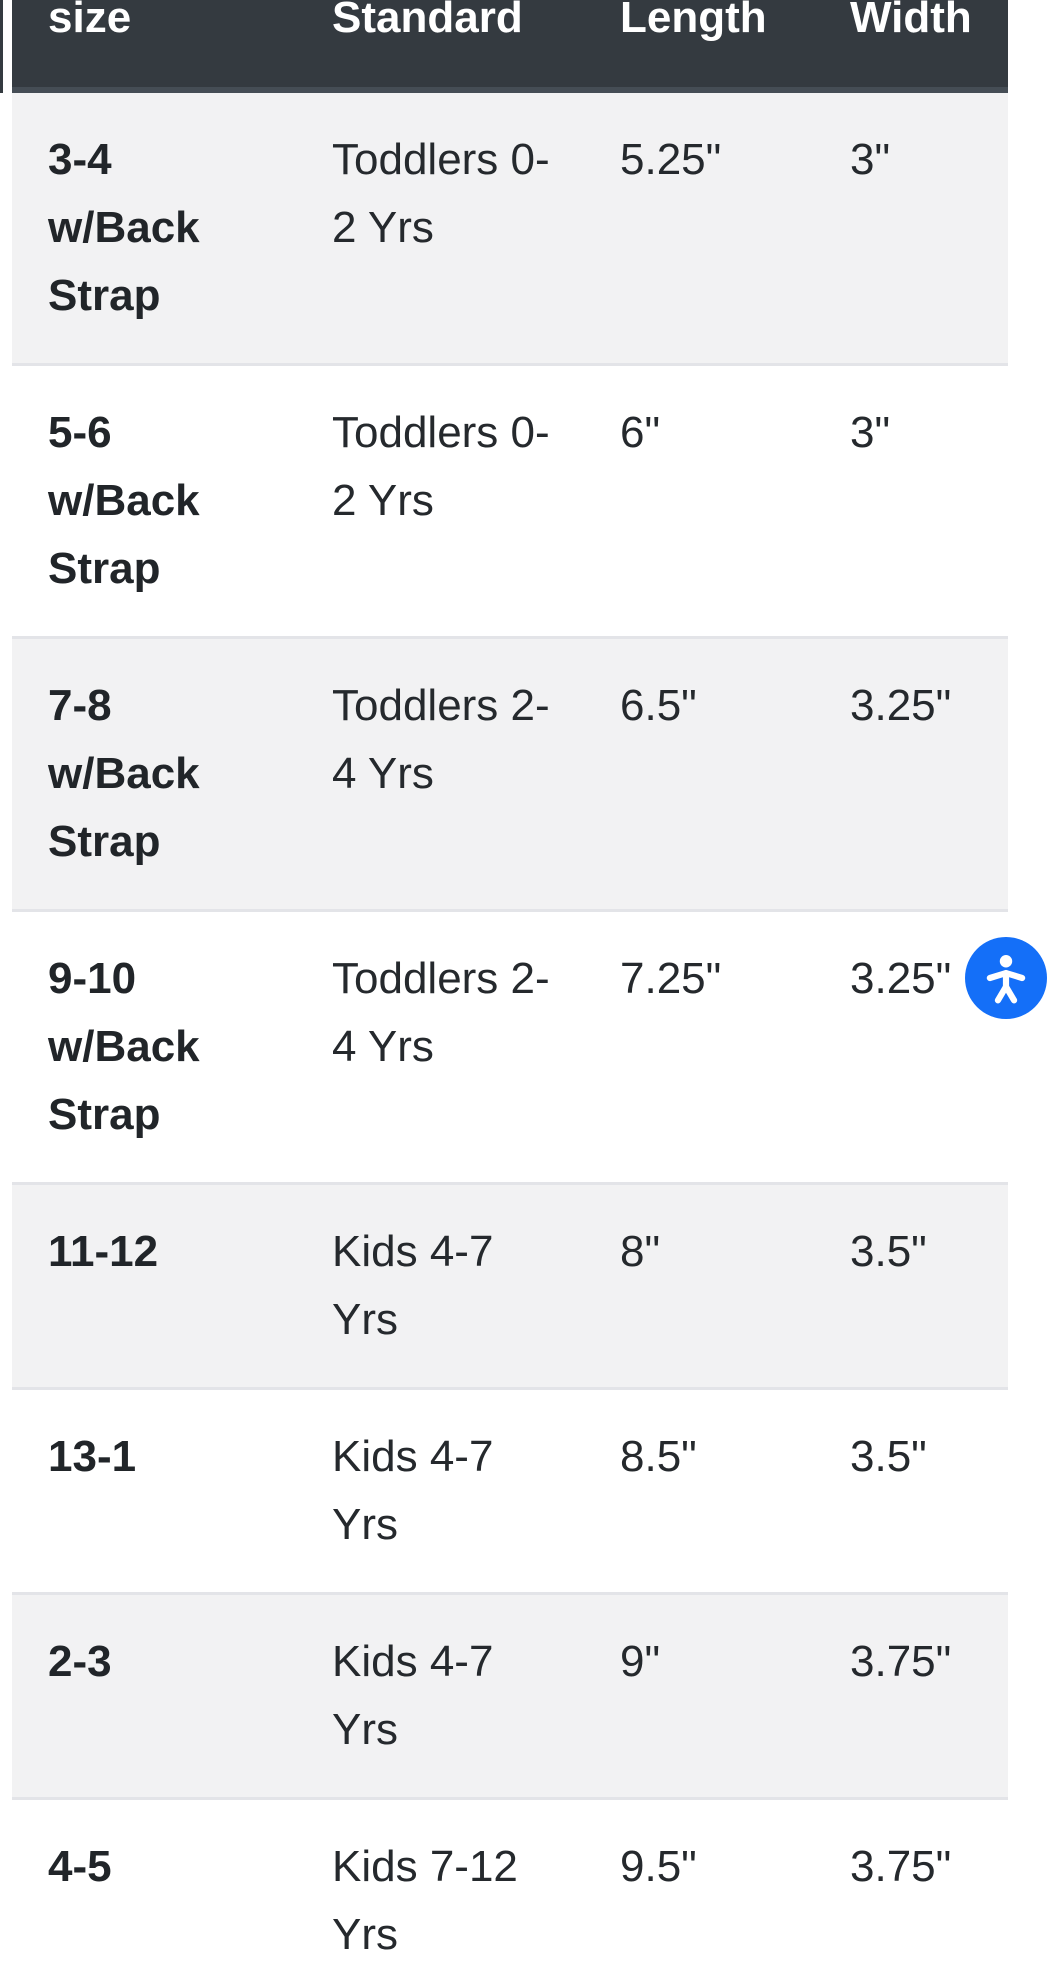  Describe the element at coordinates (699, 501) in the screenshot. I see `cell-length: 6"` at that location.